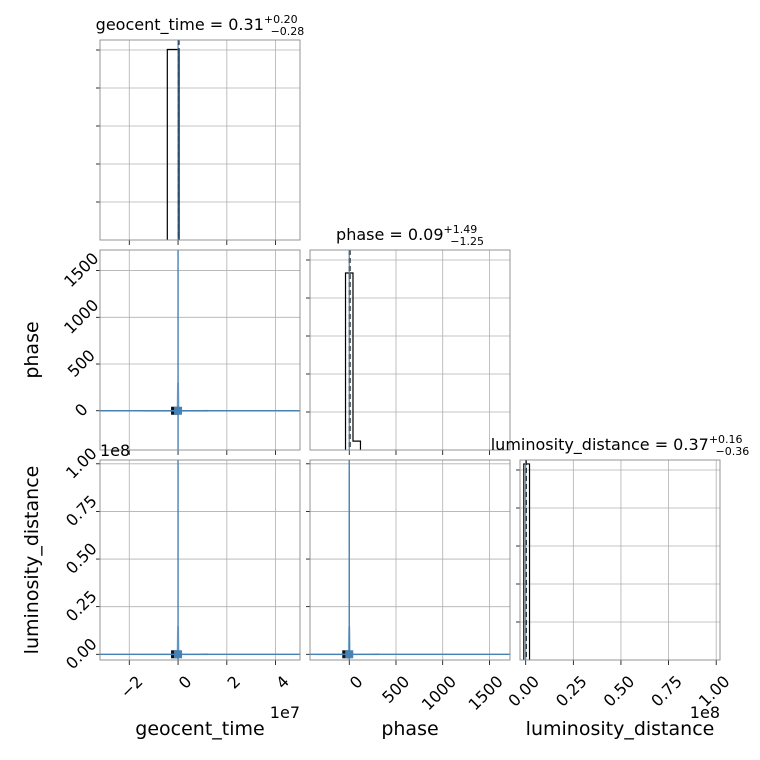 This screenshot has width=760, height=760. Describe the element at coordinates (81, 316) in the screenshot. I see `y-tick-label: 1000` at that location.